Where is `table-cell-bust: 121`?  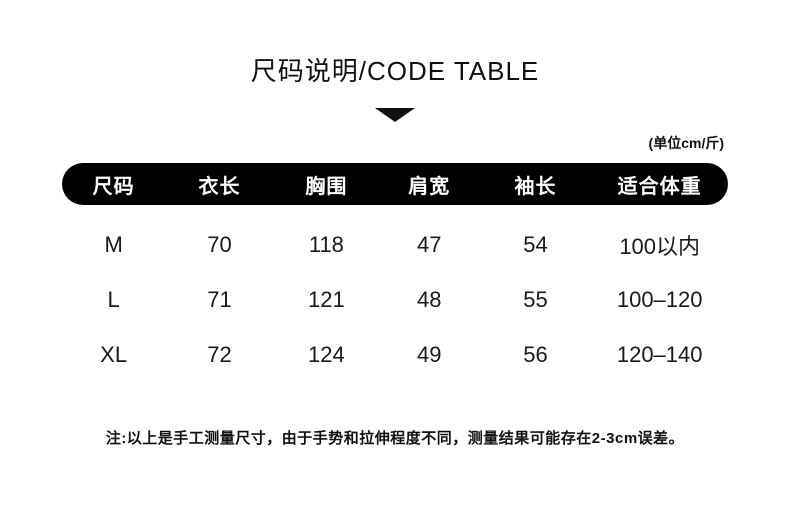
table-cell-bust: 121 is located at coordinates (326, 299).